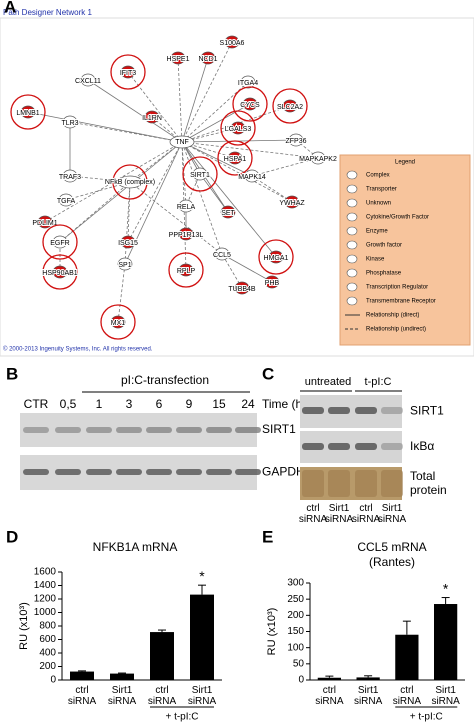 This screenshot has width=474, height=727. Describe the element at coordinates (405, 163) in the screenshot. I see `legend-title: Legend` at that location.